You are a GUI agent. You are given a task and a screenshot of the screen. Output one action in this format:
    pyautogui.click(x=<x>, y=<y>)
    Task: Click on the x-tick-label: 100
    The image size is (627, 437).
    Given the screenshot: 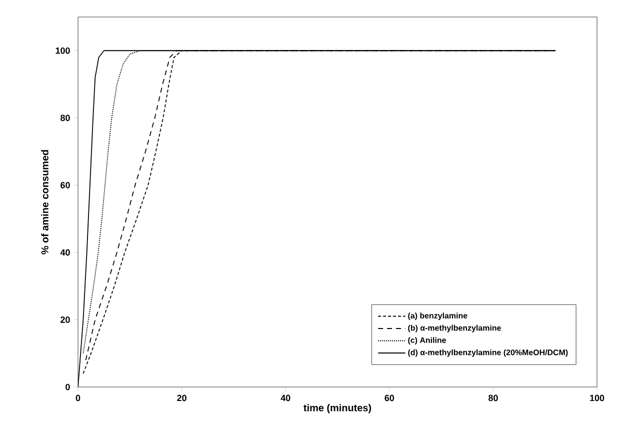 What is the action you would take?
    pyautogui.click(x=597, y=398)
    